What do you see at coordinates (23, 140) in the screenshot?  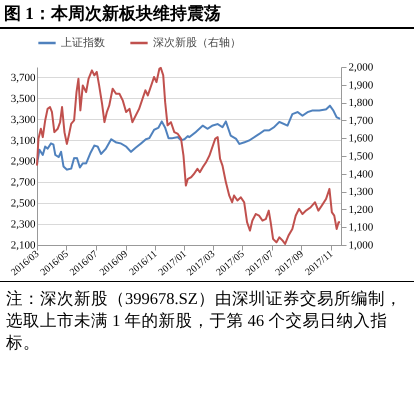 I see `y-tick-label: 3,100` at bounding box center [23, 140].